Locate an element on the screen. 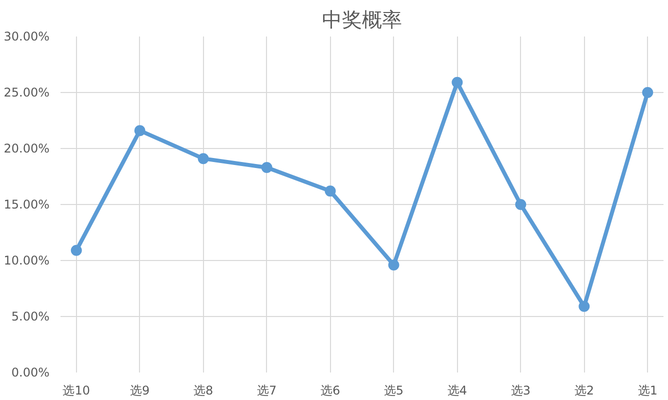 This screenshot has width=668, height=400. chart-title: 中奖概率 is located at coordinates (362, 20).